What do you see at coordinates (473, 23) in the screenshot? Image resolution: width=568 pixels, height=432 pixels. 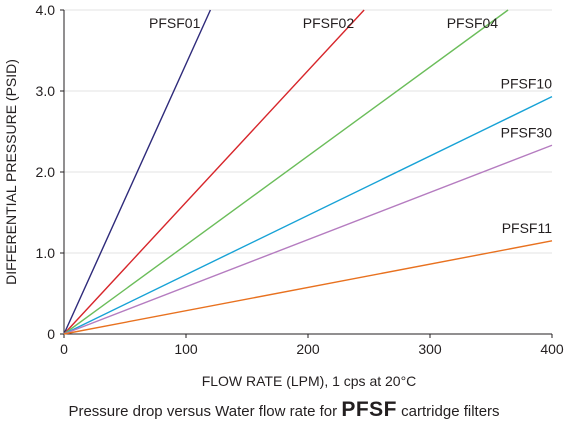 I see `series-label-pfsf04: PFSF04` at bounding box center [473, 23].